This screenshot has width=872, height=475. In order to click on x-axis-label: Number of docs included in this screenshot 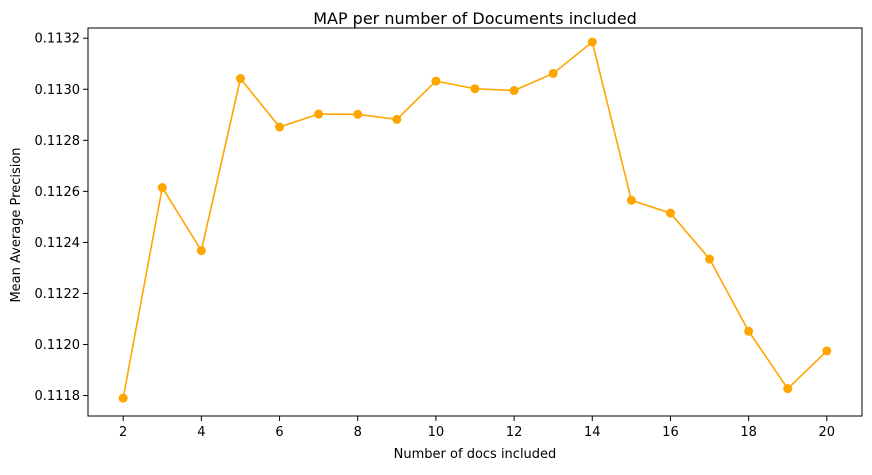, I will do `click(475, 454)`.